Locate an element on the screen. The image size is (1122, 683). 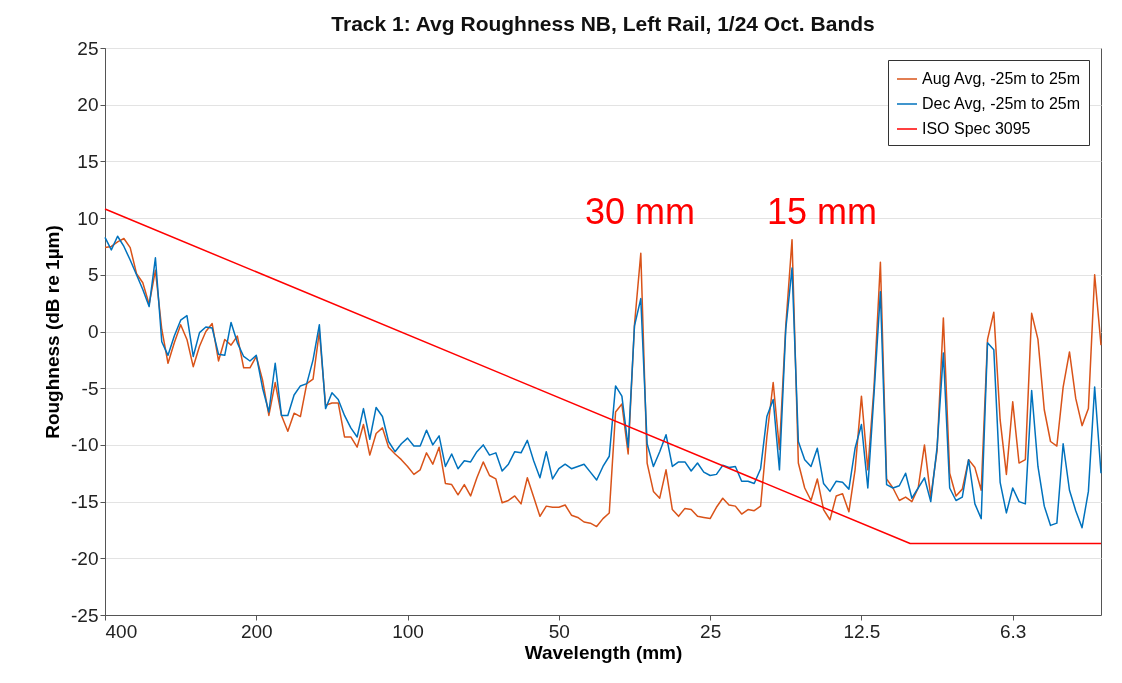
x-tick-label: 25 is located at coordinates (711, 631).